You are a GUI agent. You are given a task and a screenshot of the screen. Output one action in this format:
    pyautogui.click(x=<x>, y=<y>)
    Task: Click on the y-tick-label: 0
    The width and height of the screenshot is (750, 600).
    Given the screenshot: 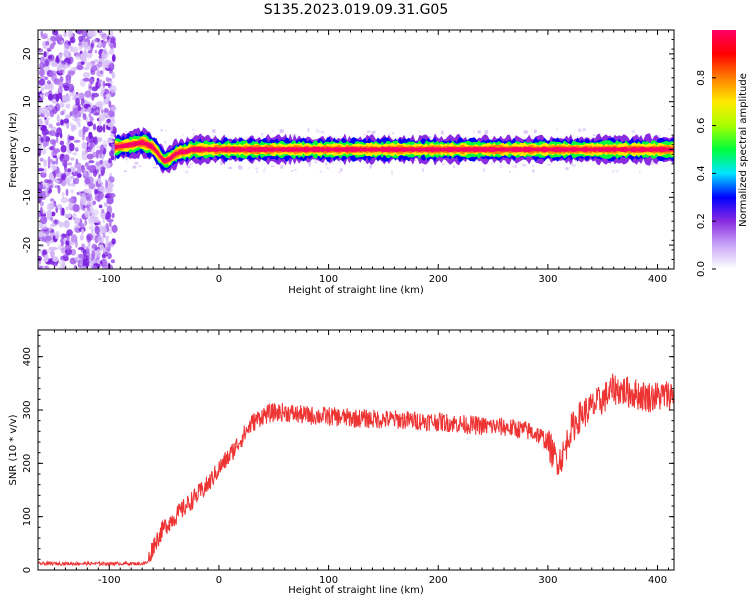 What is the action you would take?
    pyautogui.click(x=27, y=570)
    